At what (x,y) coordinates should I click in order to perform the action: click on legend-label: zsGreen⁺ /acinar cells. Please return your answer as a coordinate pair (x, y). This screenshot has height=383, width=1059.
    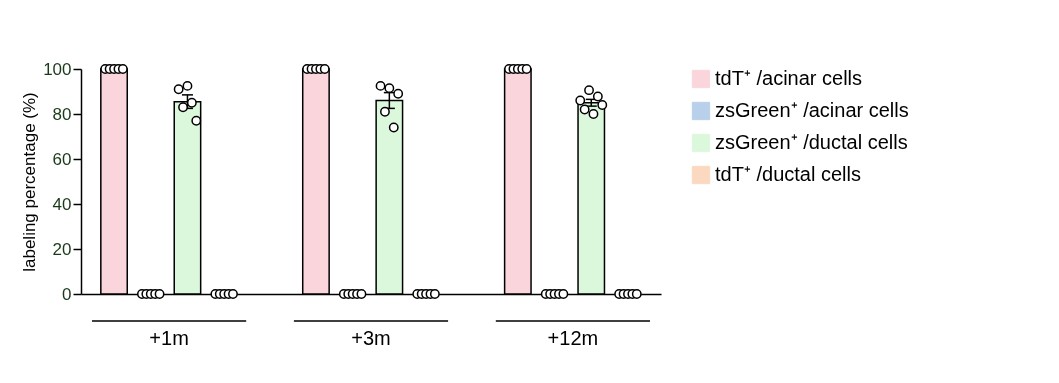
    Looking at the image, I should click on (812, 110).